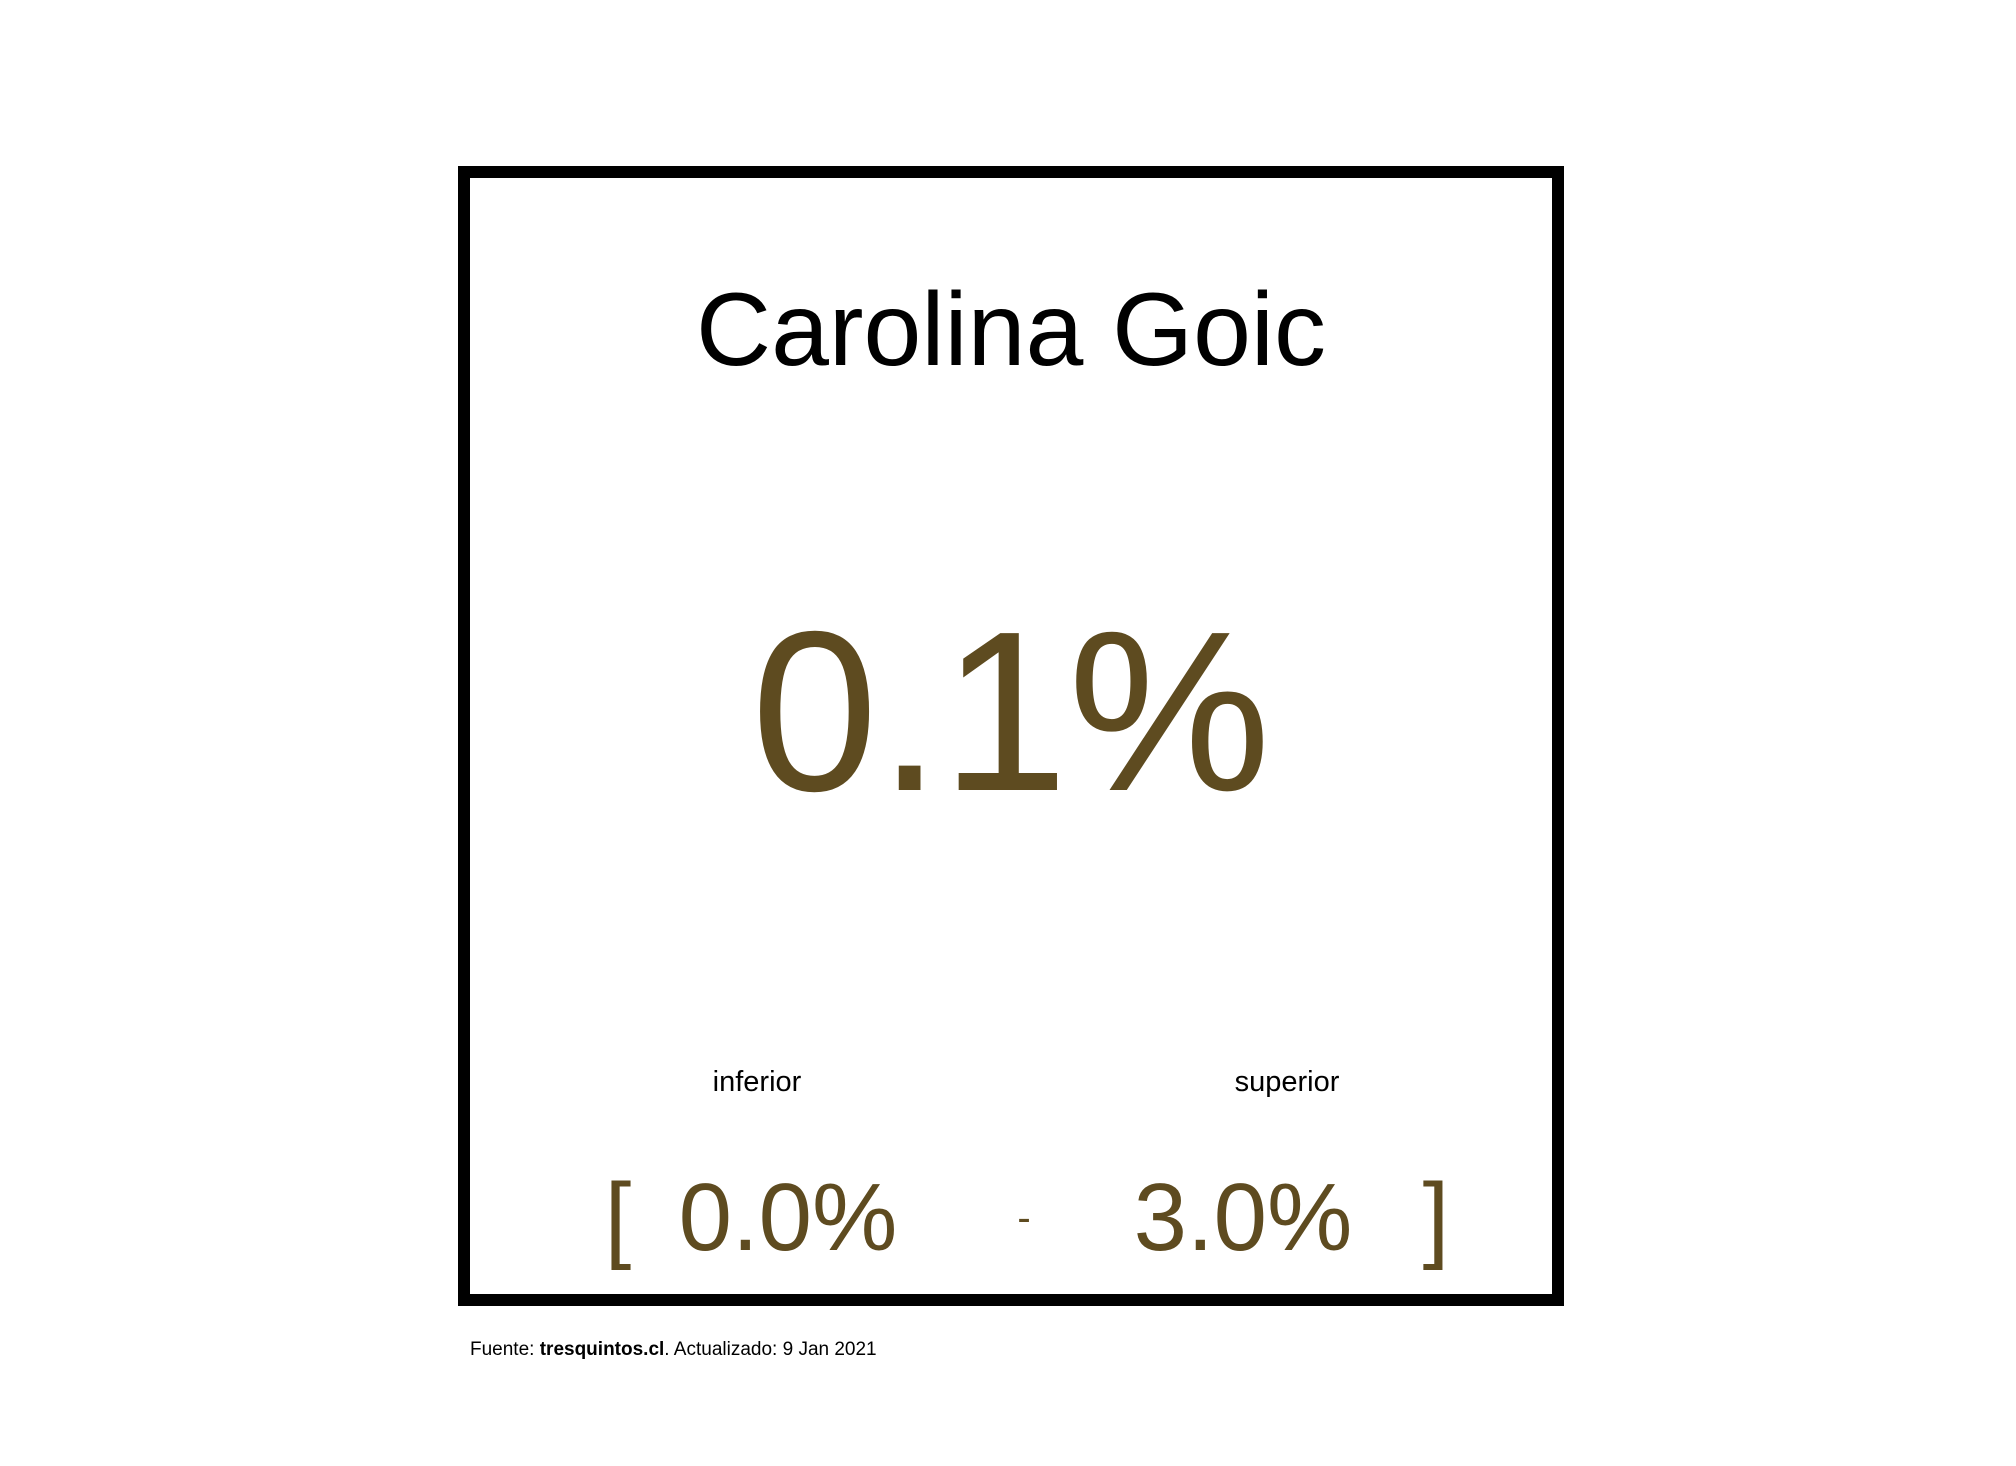 The image size is (2016, 1466). Describe the element at coordinates (1011, 330) in the screenshot. I see `candidate-name: Carolina Goic` at that location.